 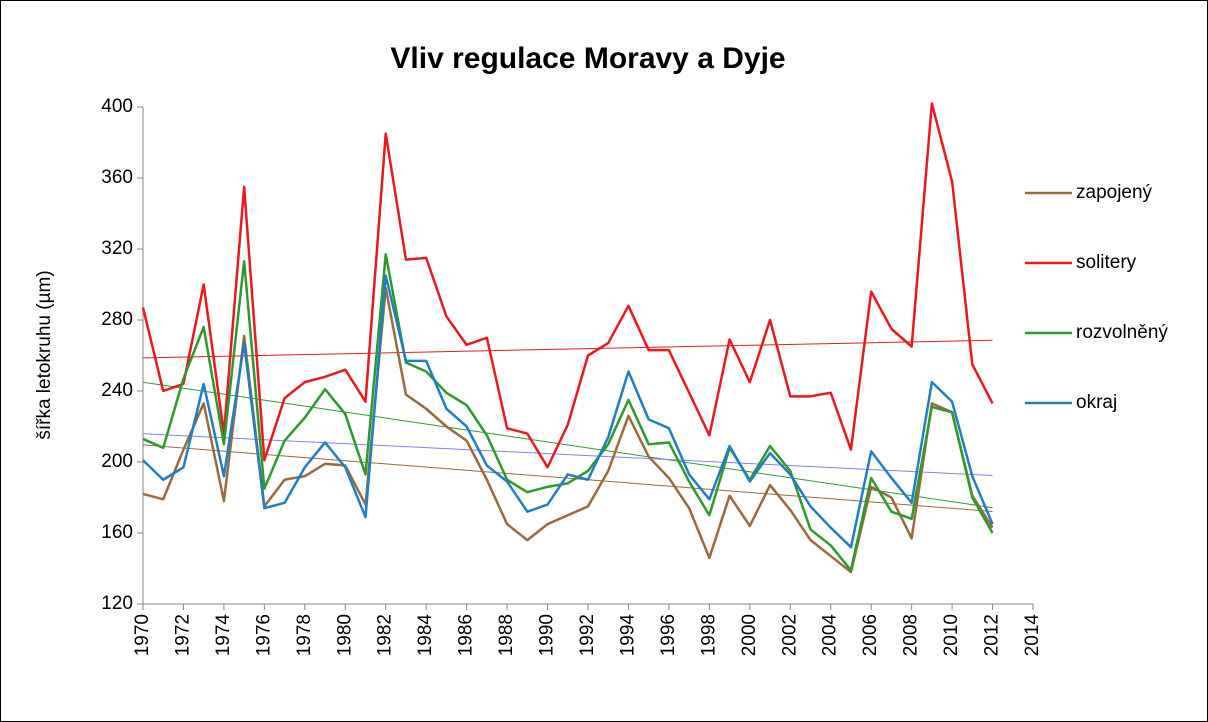 What do you see at coordinates (44, 354) in the screenshot?
I see `y-axis-label: šířka letokruhu (µm)` at bounding box center [44, 354].